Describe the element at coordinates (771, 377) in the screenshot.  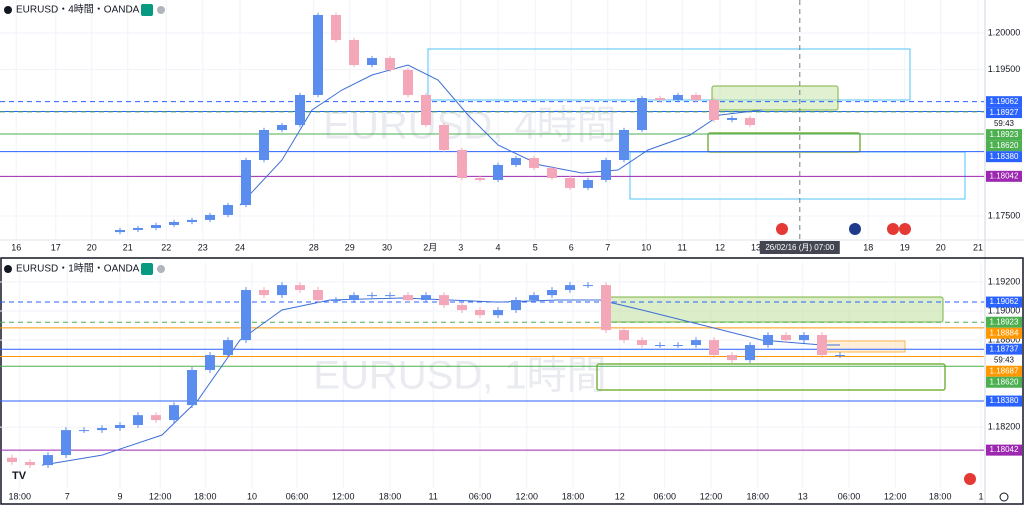
I see `drawing-zone` at that location.